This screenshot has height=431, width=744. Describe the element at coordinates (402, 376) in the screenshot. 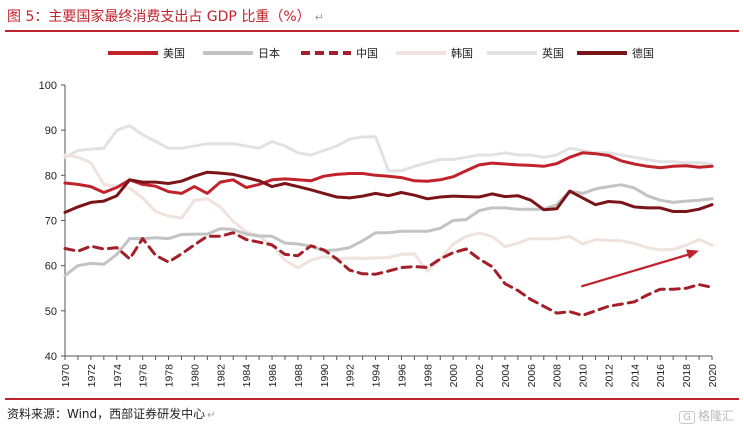

I see `x-tick-label: 1996` at that location.